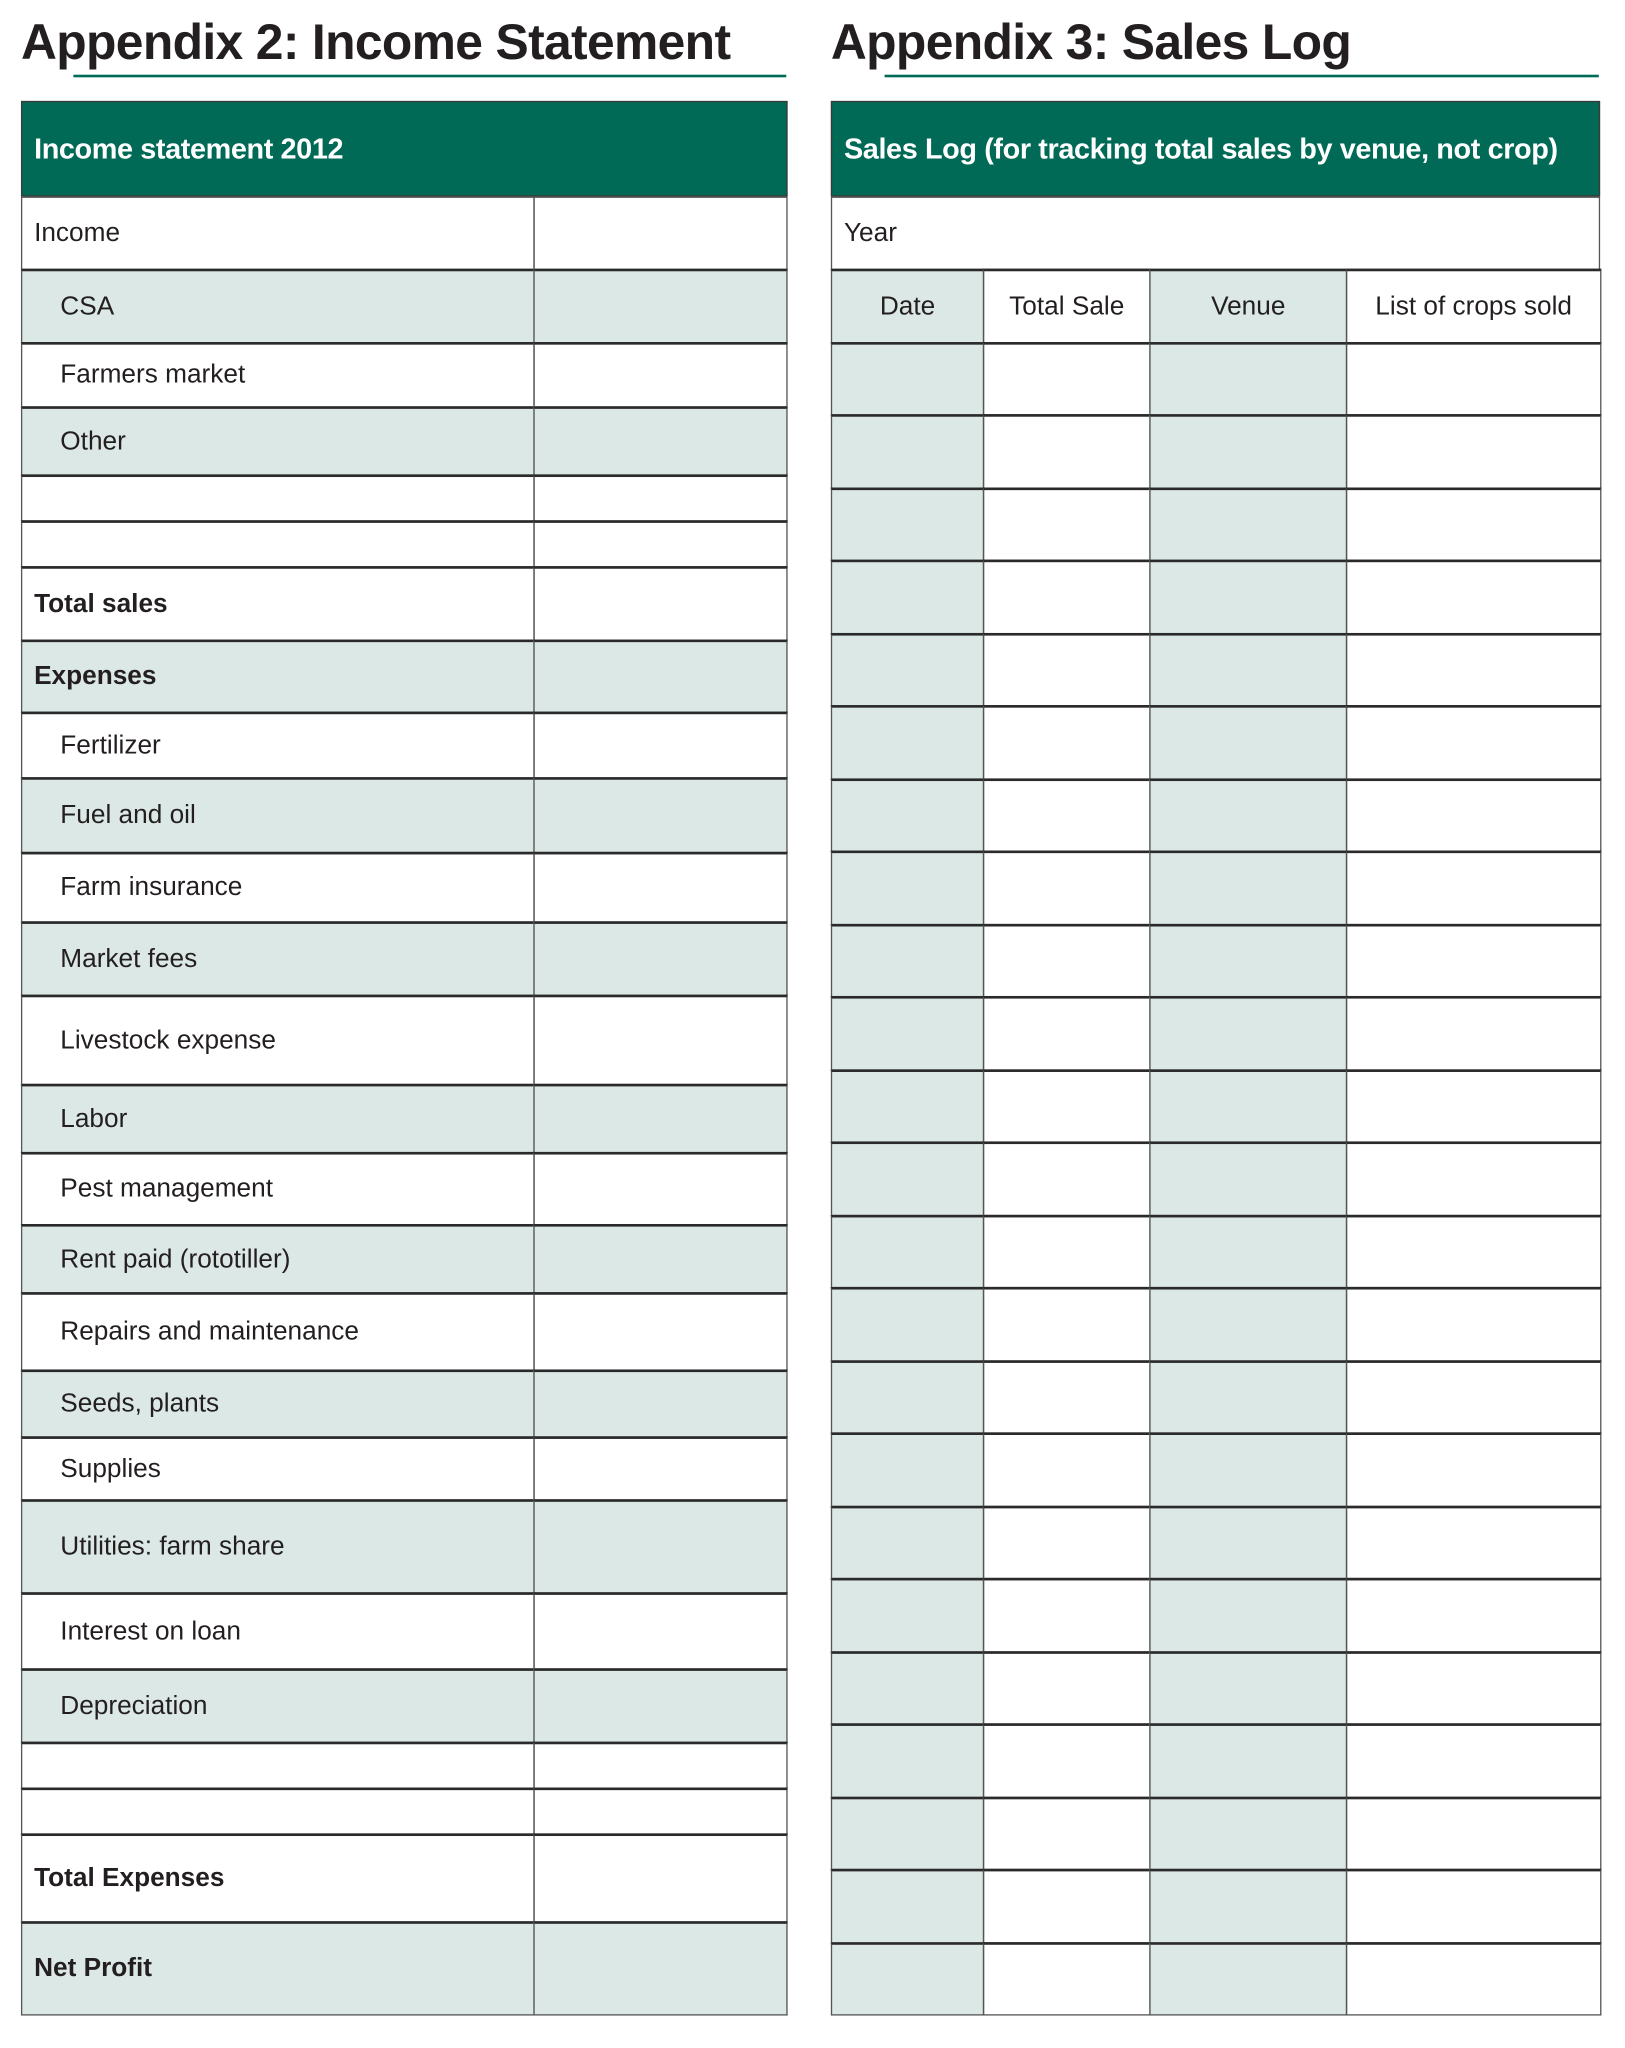  What do you see at coordinates (1215, 233) in the screenshot?
I see `sales-year-field: Year` at bounding box center [1215, 233].